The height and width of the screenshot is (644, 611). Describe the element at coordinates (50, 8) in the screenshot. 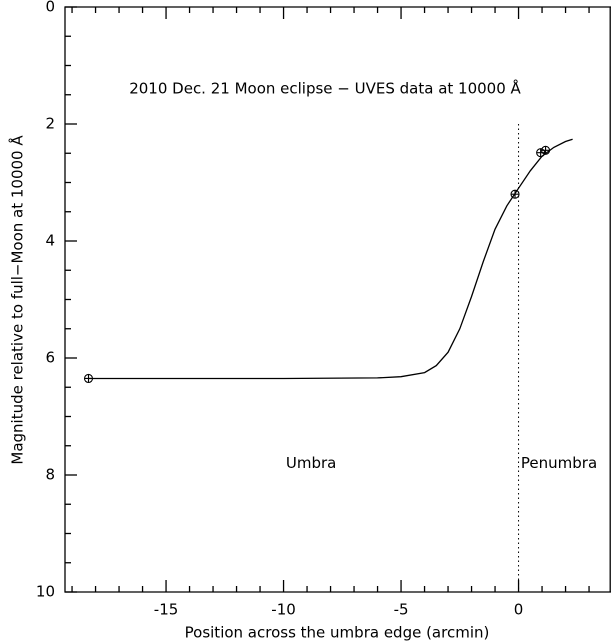

I see `y-tick-label: 0` at that location.